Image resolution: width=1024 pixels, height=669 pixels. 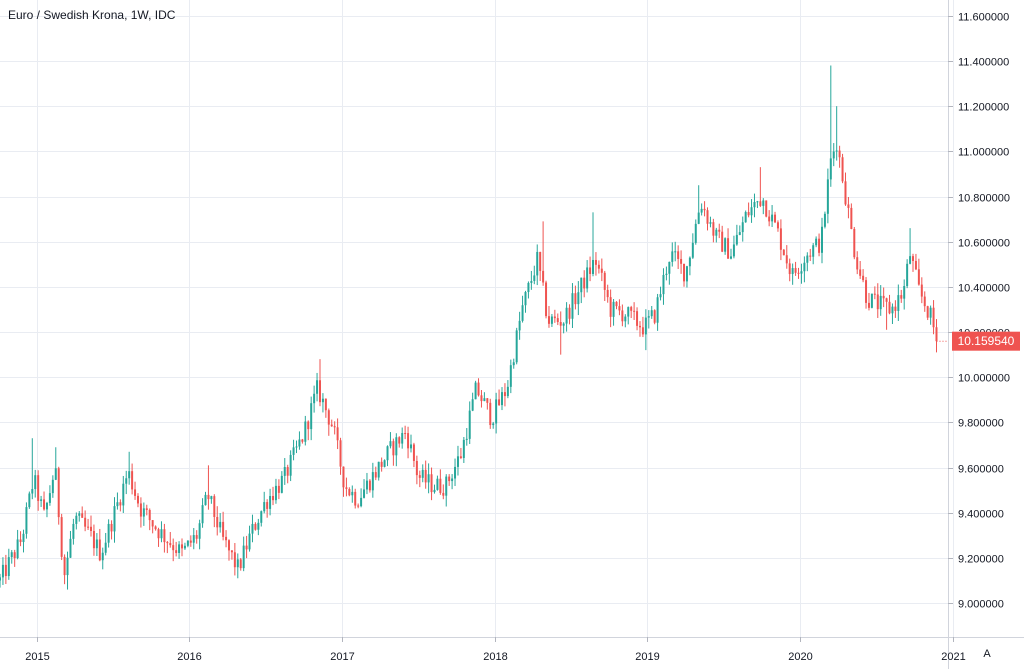 I want to click on y-tick-label: 10.000000, so click(x=984, y=379).